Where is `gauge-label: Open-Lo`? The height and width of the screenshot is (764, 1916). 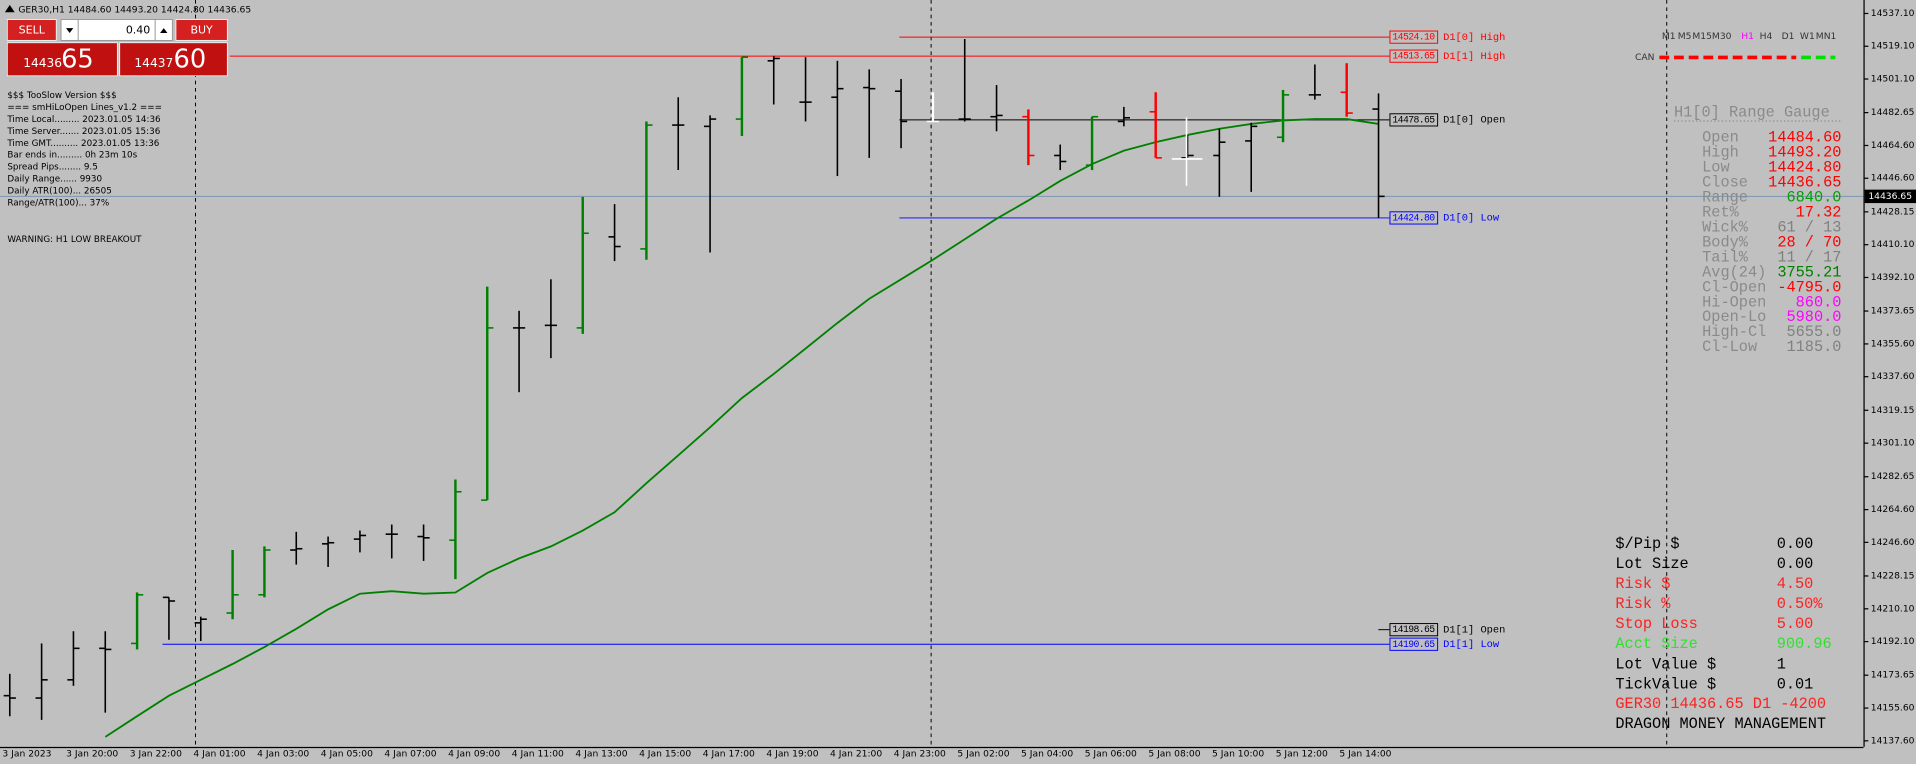 gauge-label: Open-Lo is located at coordinates (1734, 317).